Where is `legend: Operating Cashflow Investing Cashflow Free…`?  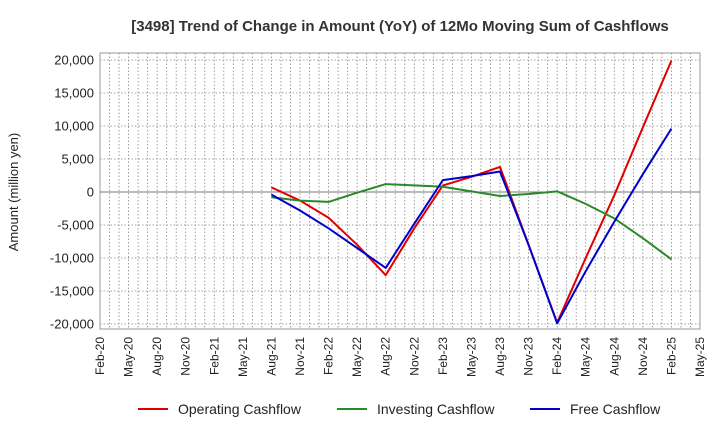
legend: Operating Cashflow Investing Cashflow Free… is located at coordinates (399, 409).